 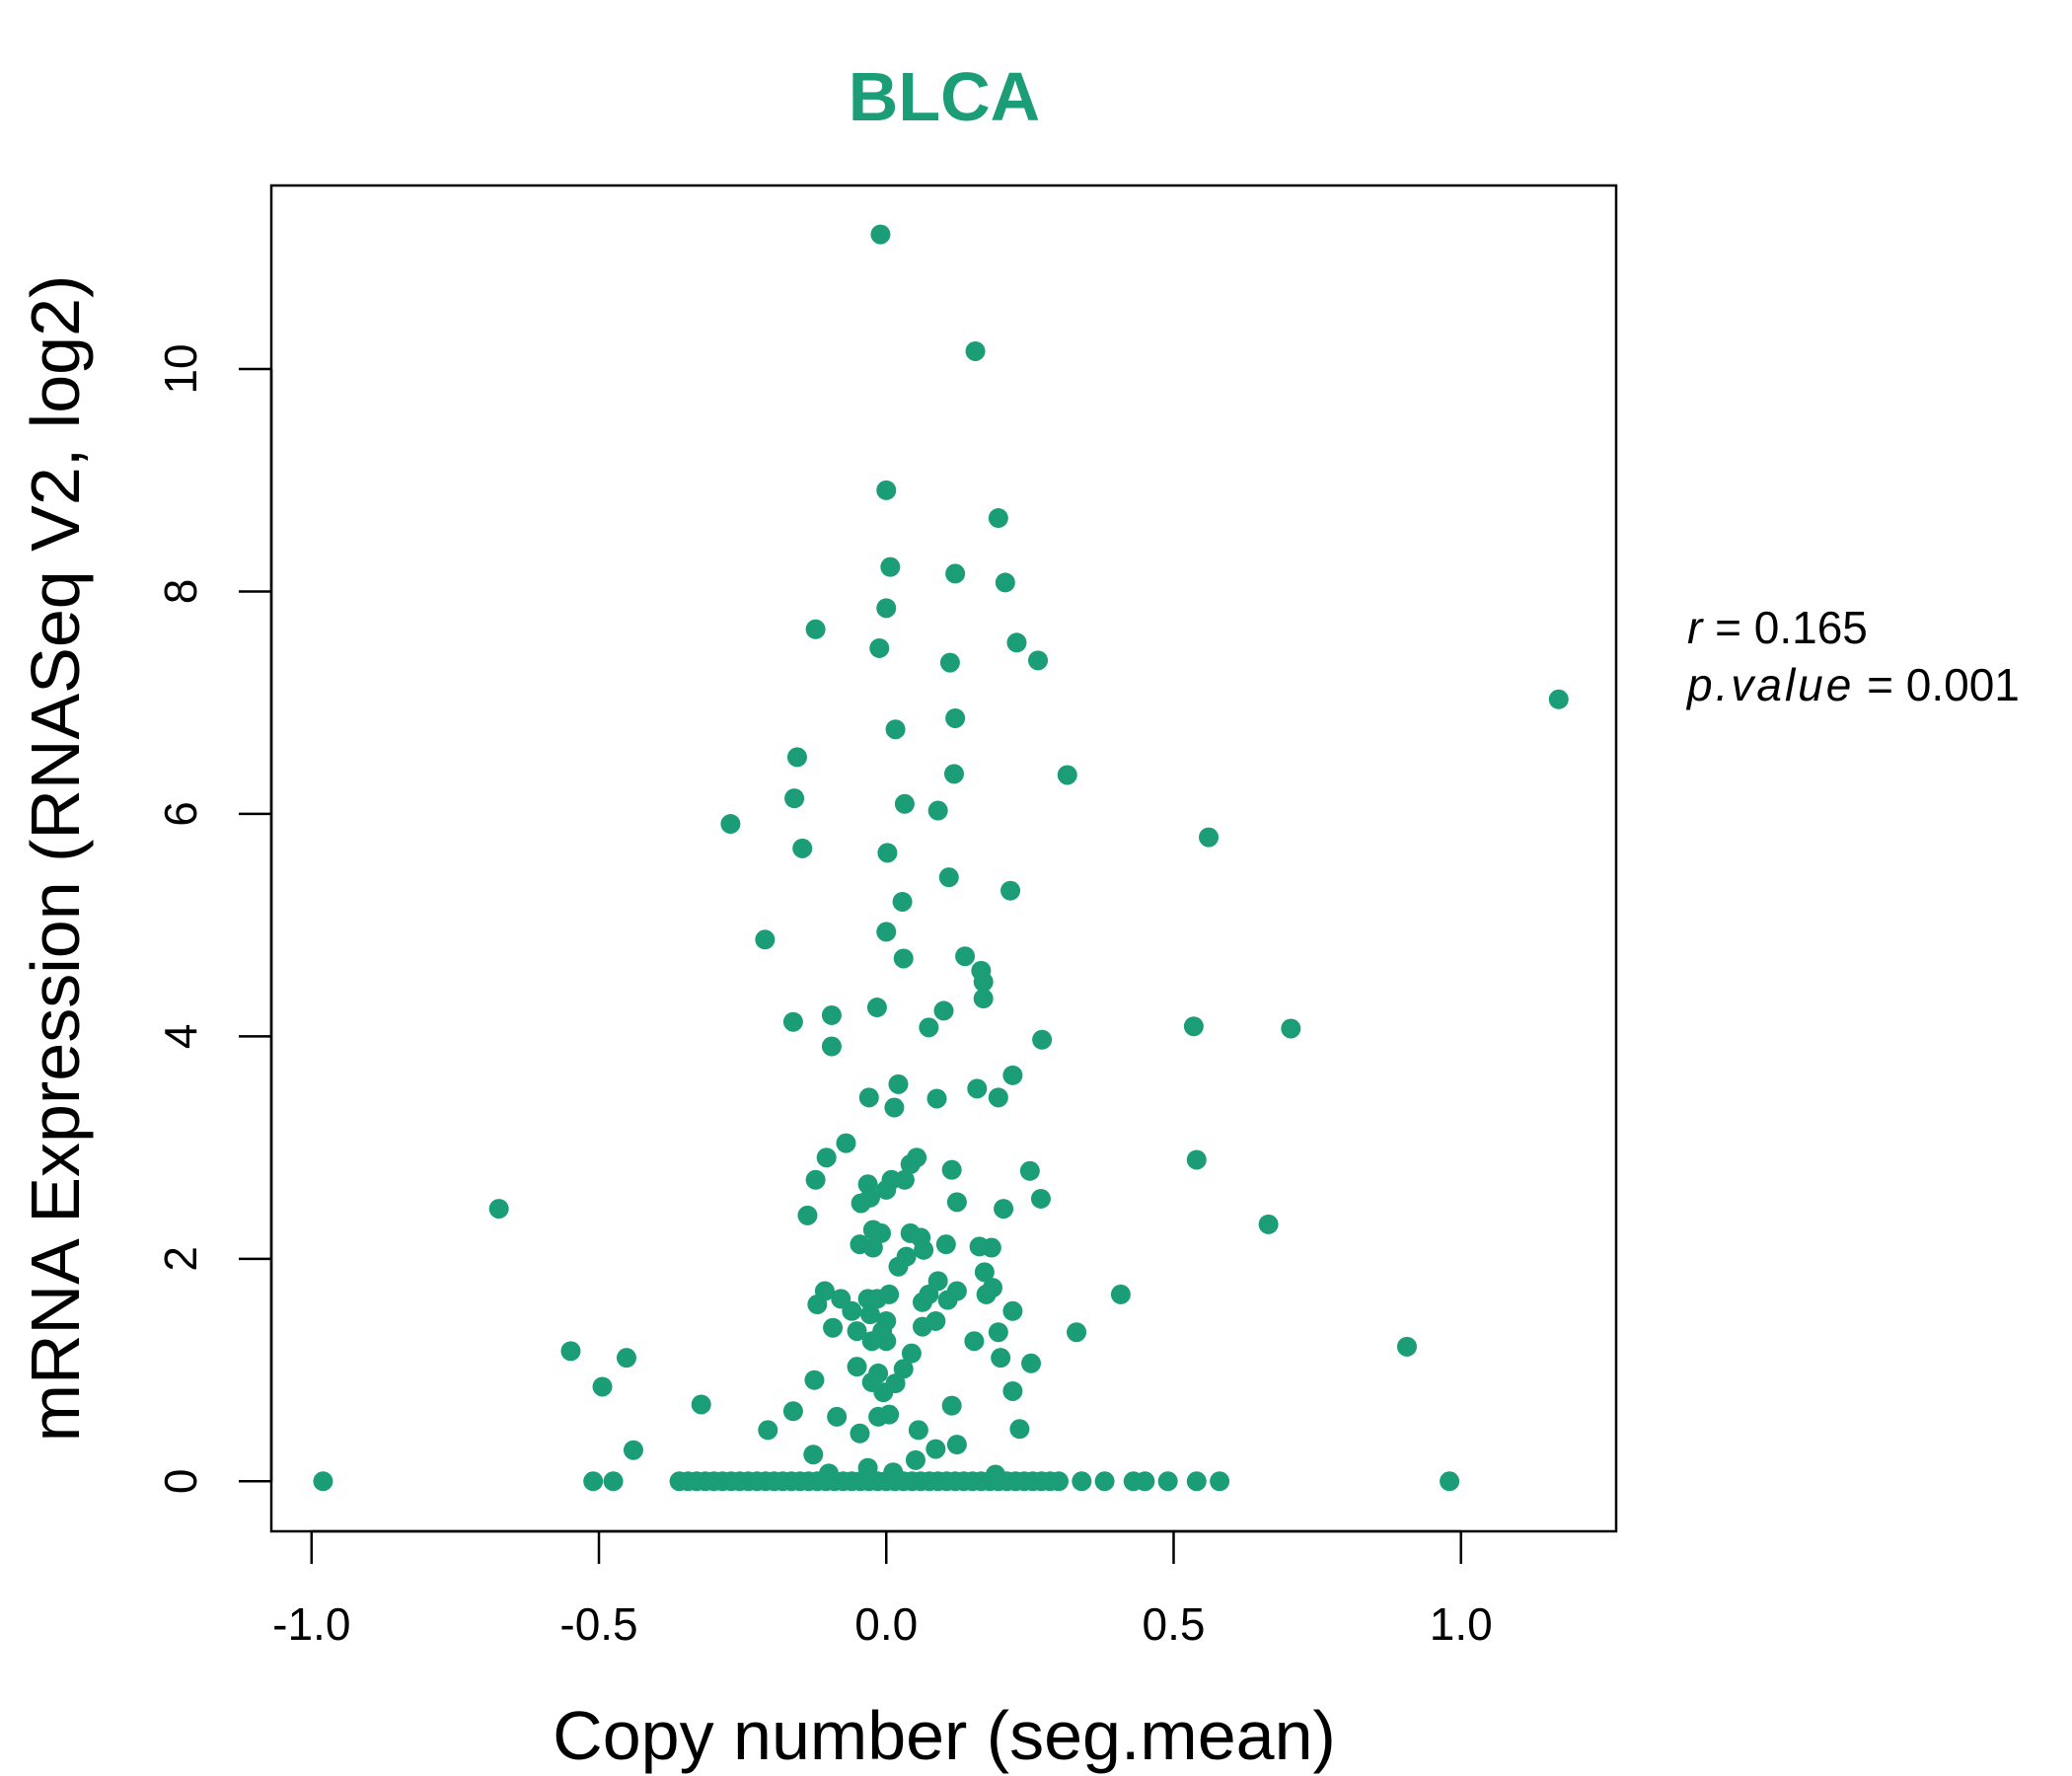 What do you see at coordinates (1880, 685) in the screenshot?
I see `p-eq: =` at bounding box center [1880, 685].